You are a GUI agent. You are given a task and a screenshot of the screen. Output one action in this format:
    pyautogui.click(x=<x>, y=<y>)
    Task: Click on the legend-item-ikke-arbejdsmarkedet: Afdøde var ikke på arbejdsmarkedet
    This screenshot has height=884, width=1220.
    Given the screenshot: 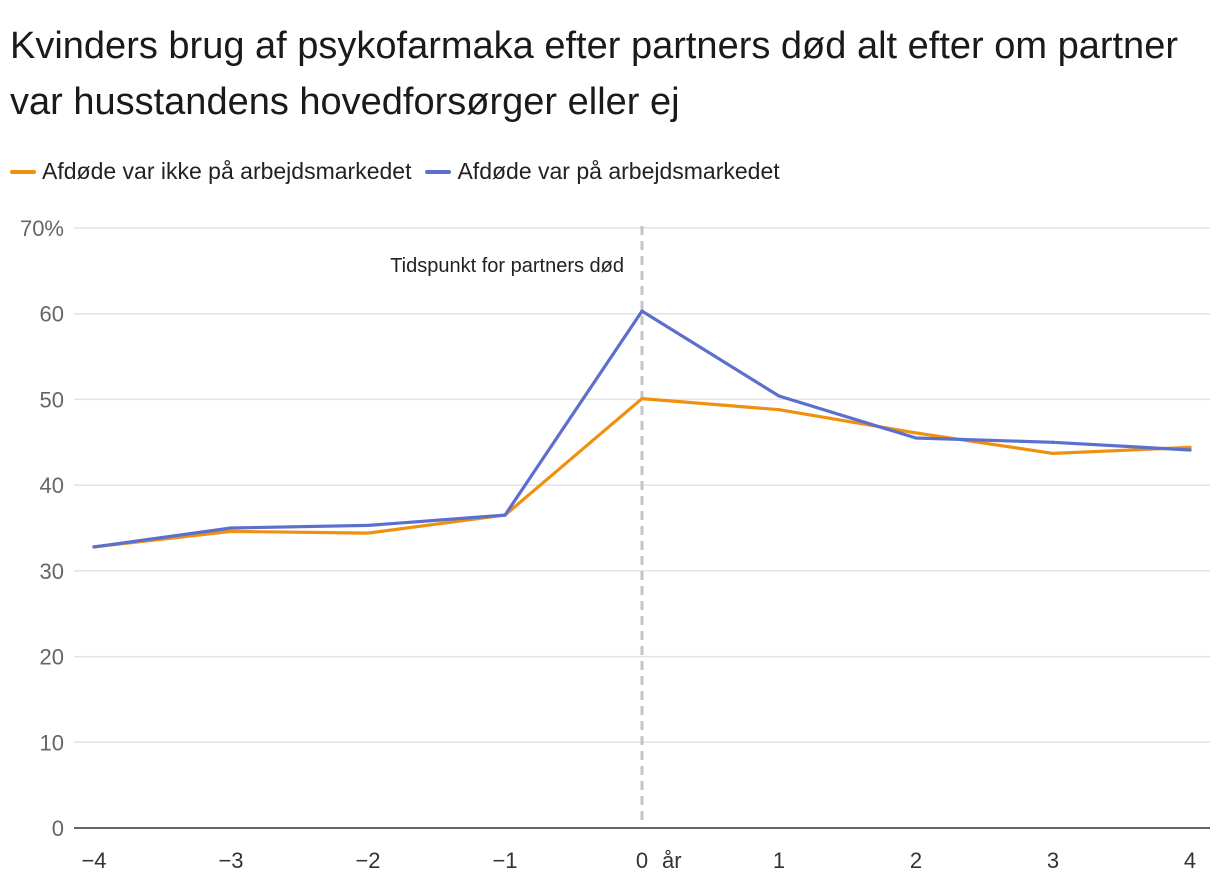 What is the action you would take?
    pyautogui.click(x=210, y=171)
    